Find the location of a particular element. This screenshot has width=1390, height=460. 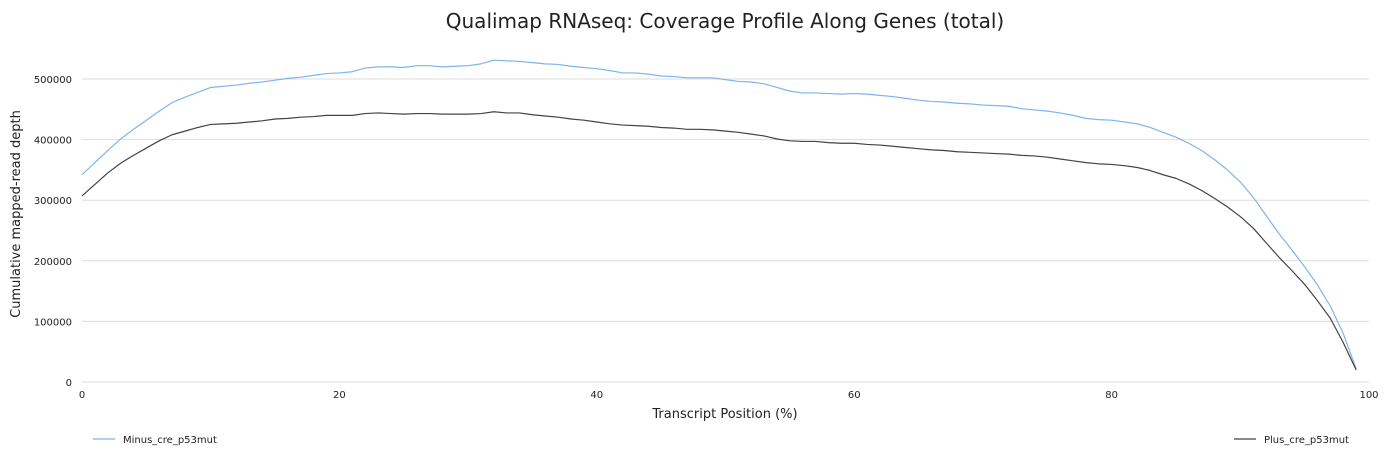

x-tick-label: 40 is located at coordinates (596, 395).